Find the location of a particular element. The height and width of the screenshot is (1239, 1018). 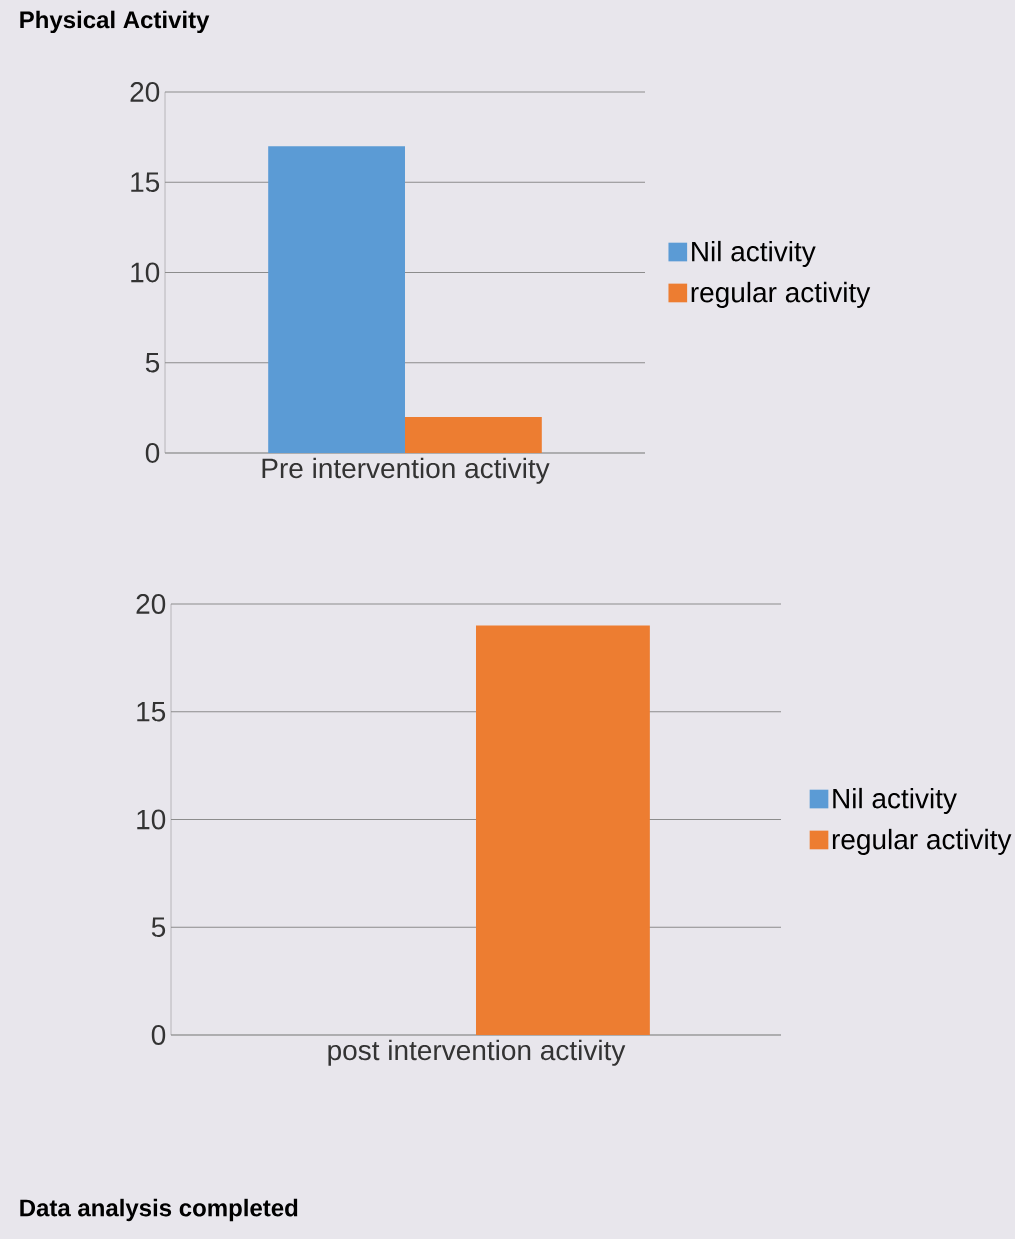

x-tick-label: post intervention activity is located at coordinates (477, 1052).